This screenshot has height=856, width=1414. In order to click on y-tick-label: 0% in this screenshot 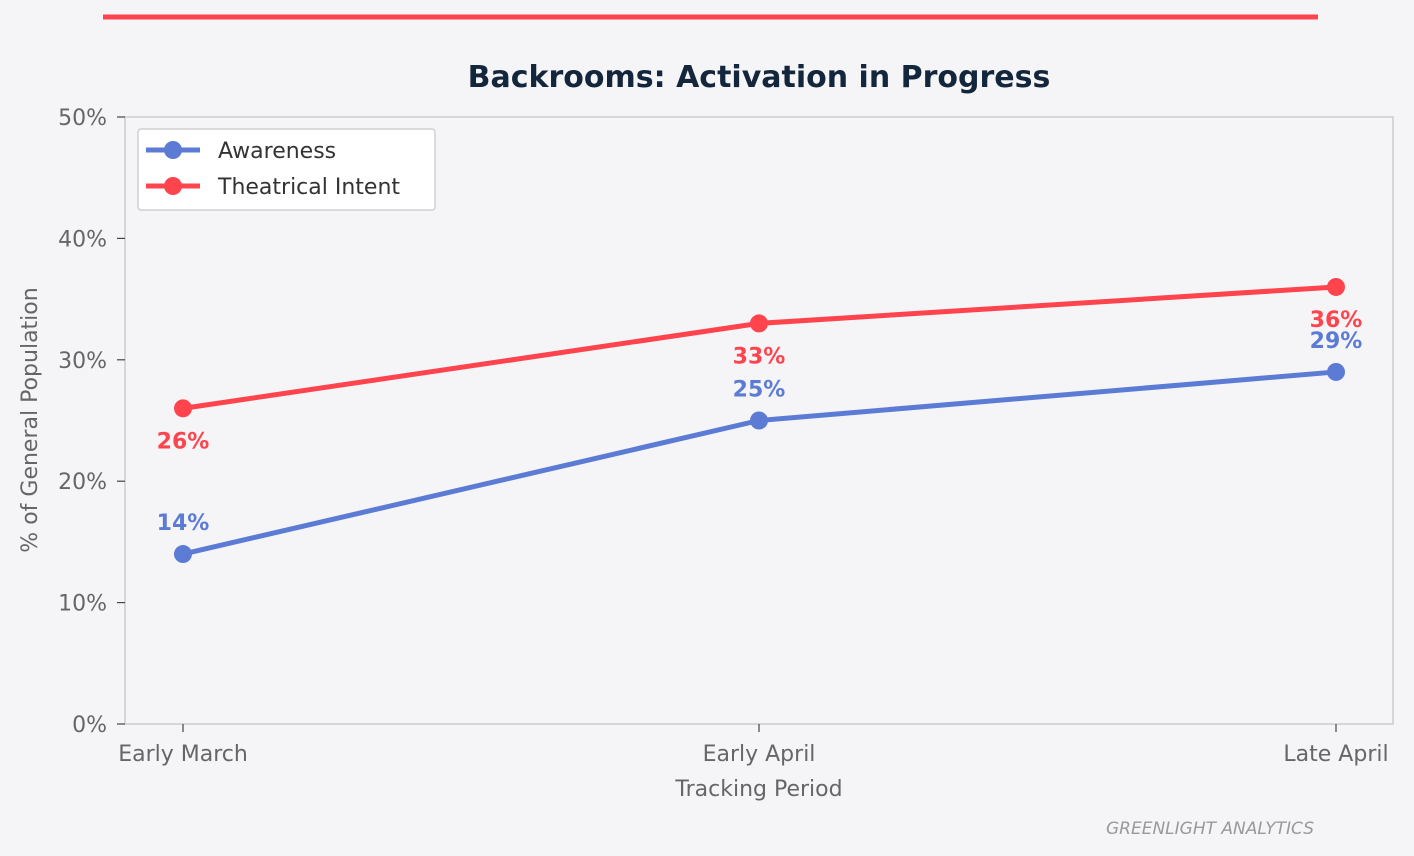, I will do `click(89, 725)`.